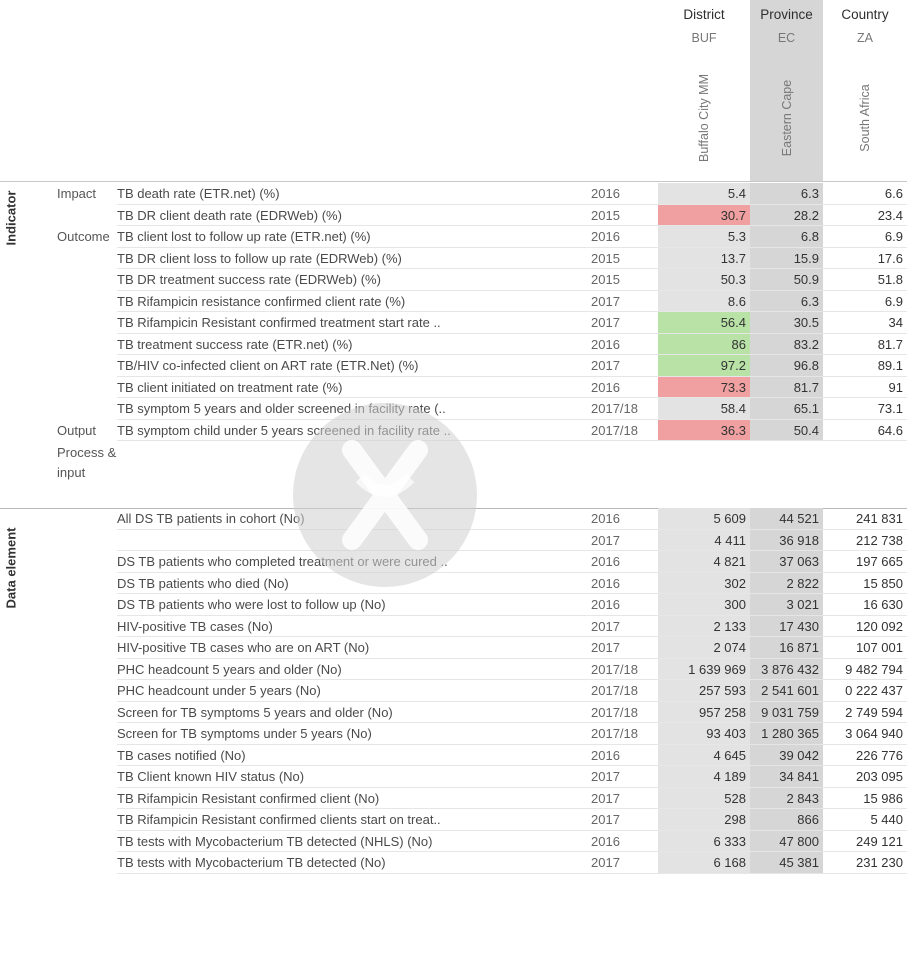  Describe the element at coordinates (704, 798) in the screenshot. I see `district-value: 528` at that location.